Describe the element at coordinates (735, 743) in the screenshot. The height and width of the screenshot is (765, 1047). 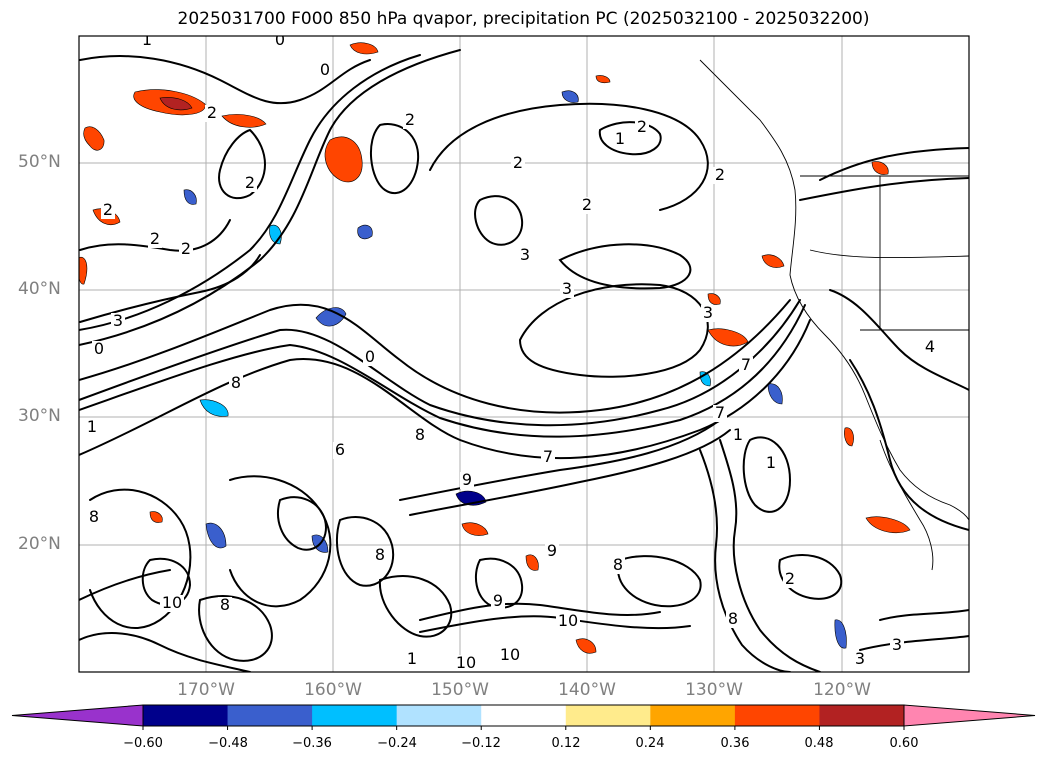
I see `colorbar-tick-label: 0.36` at that location.